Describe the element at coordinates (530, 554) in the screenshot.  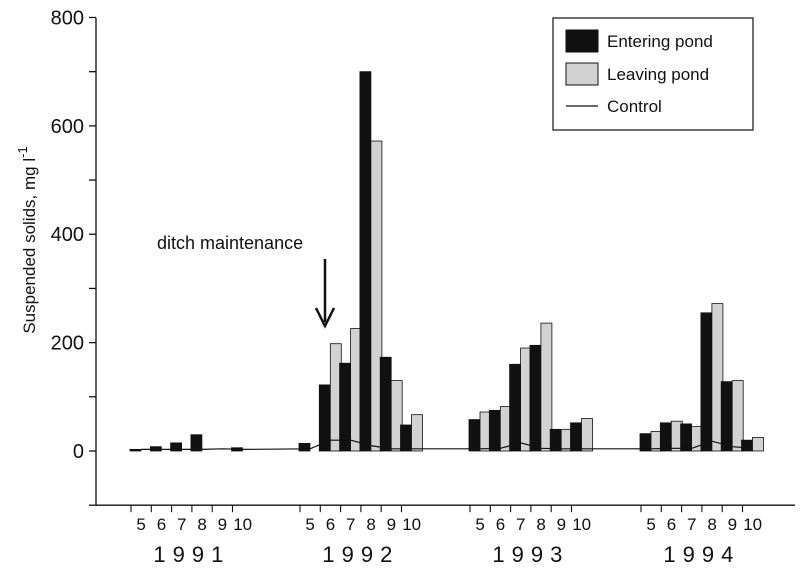
I see `year-label: 1993` at that location.